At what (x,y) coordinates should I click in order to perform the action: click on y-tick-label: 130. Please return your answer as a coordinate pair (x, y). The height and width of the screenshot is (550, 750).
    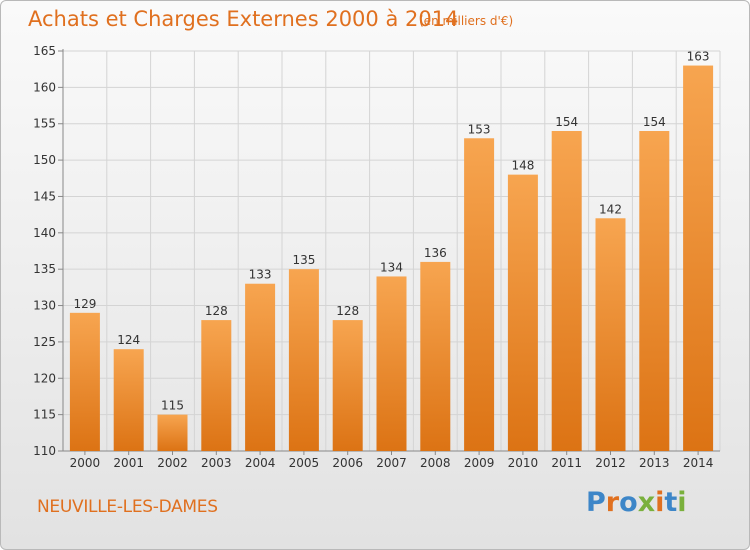
    Looking at the image, I should click on (44, 306).